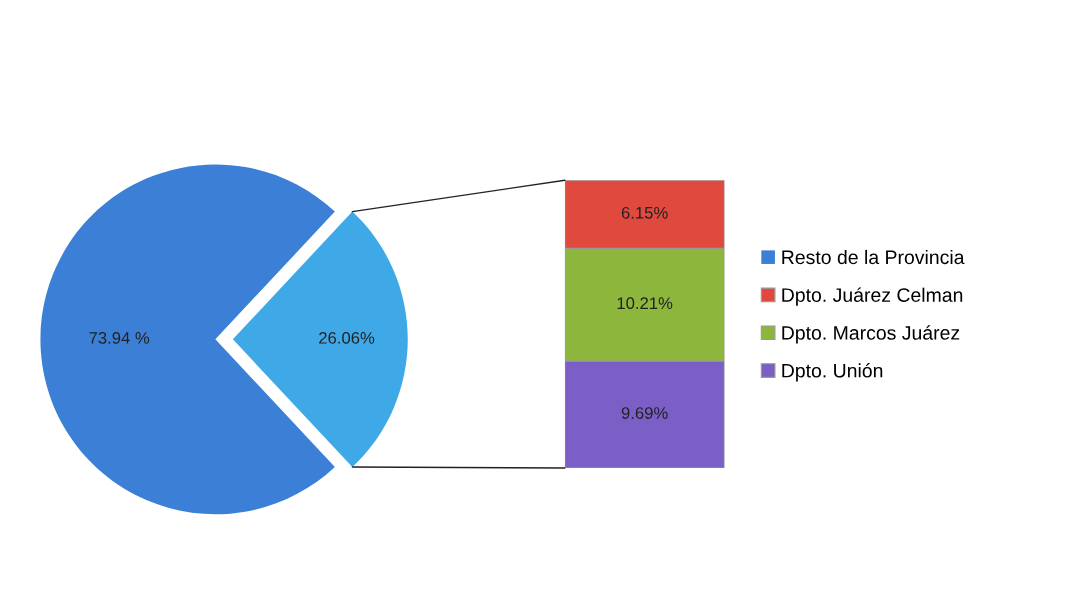  I want to click on data-label: 9.69%, so click(644, 413).